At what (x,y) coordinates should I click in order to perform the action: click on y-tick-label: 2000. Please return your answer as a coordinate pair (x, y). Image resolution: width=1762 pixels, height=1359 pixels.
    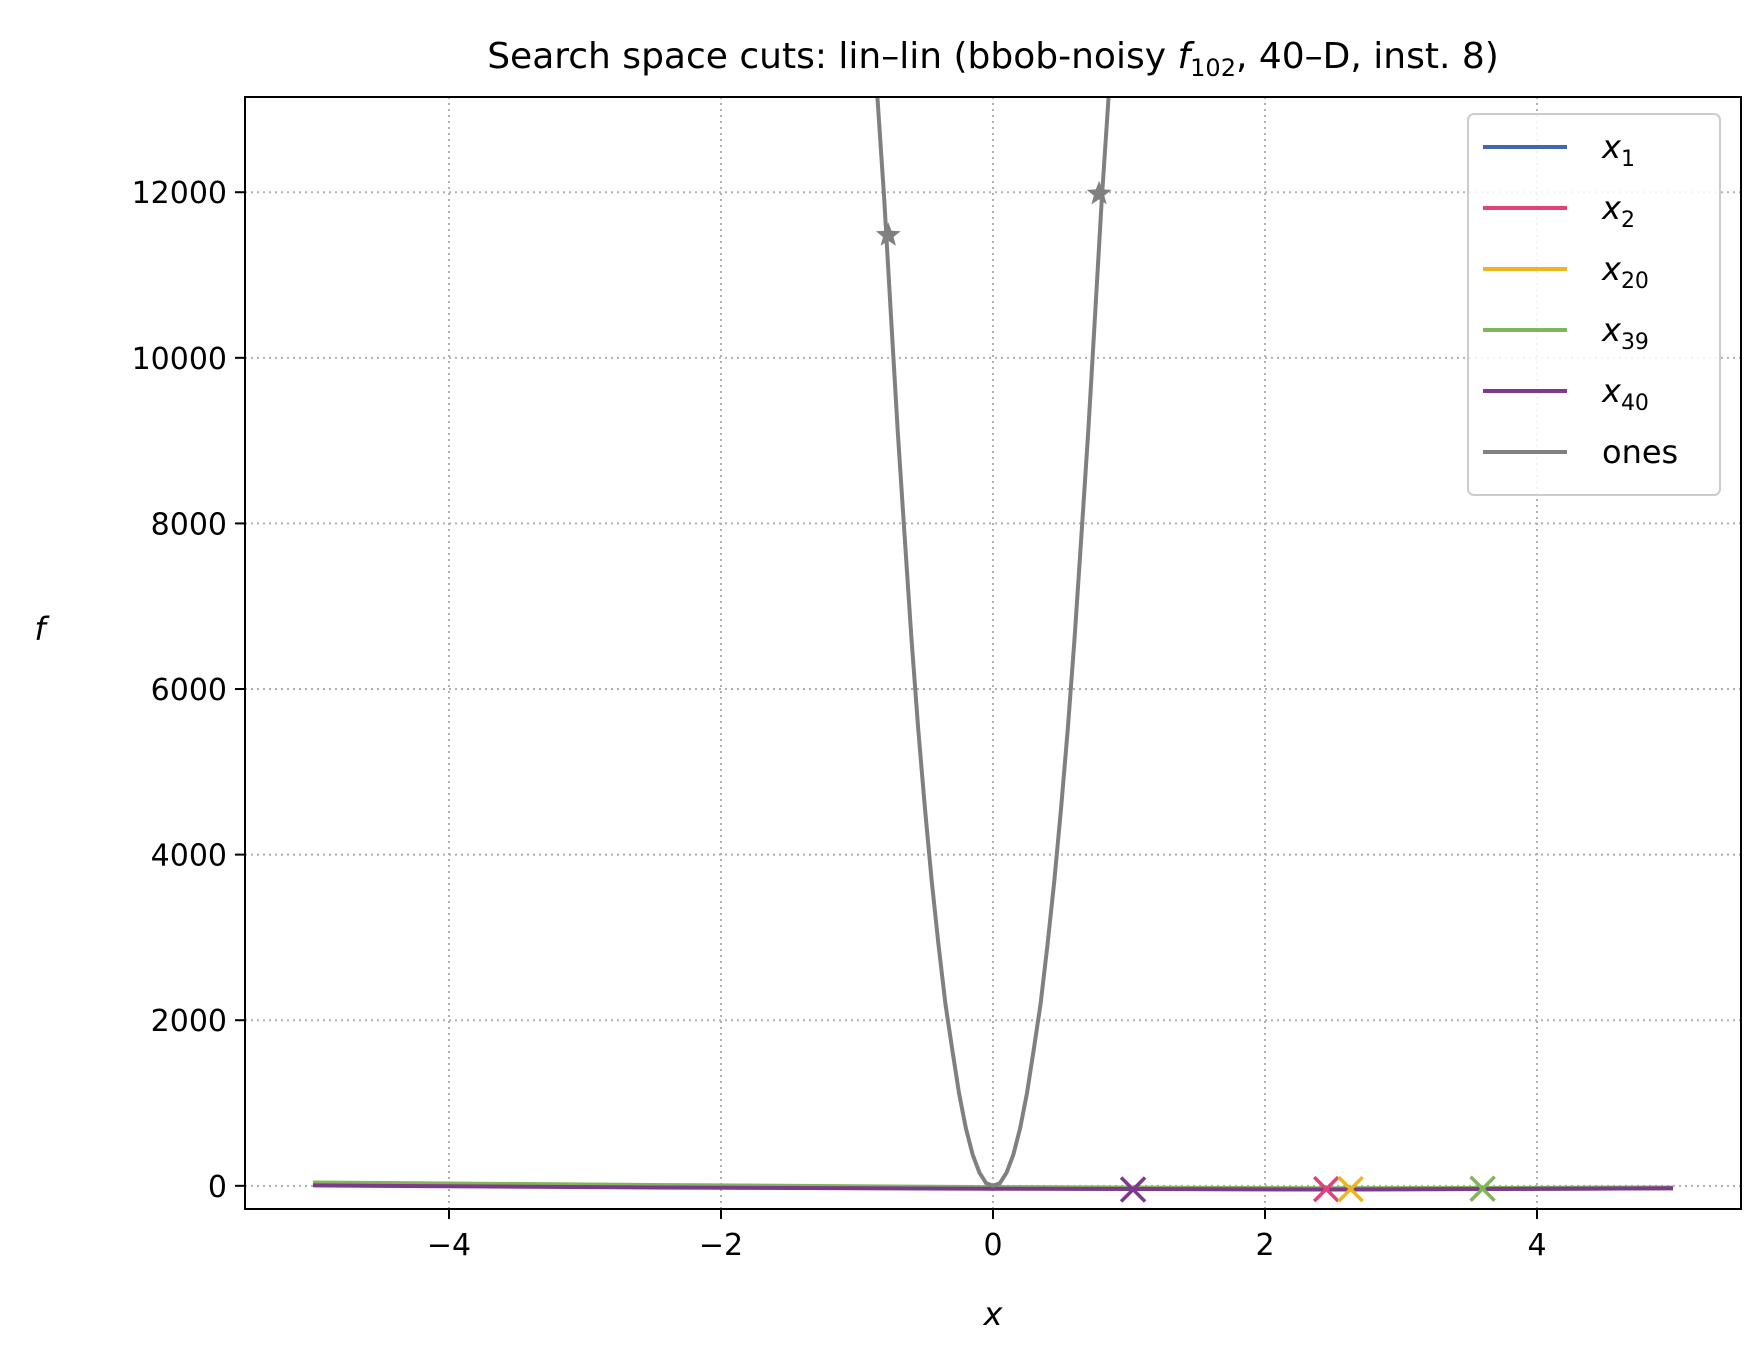
    Looking at the image, I should click on (189, 1021).